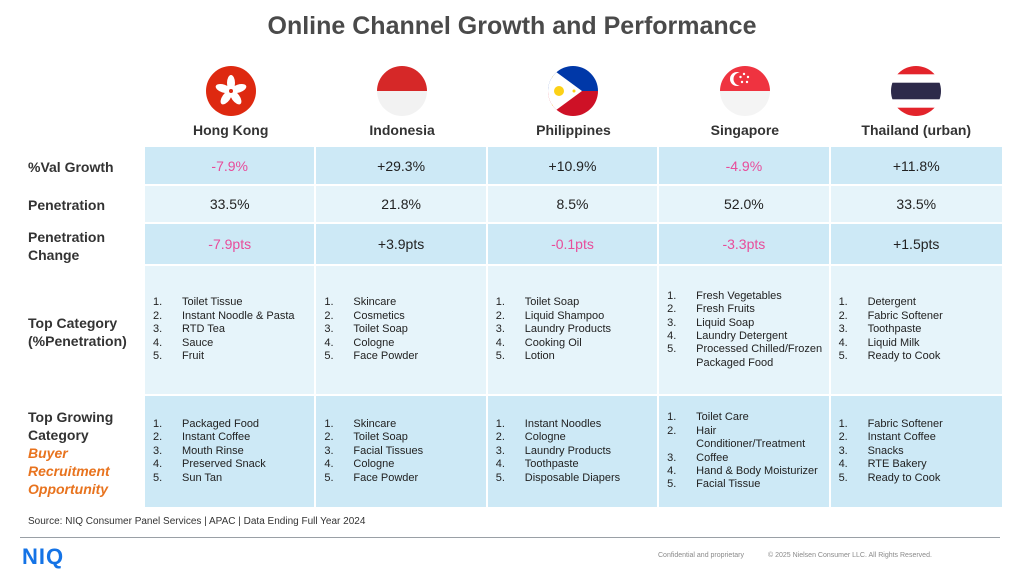 The width and height of the screenshot is (1024, 576). I want to click on page-title: Online Channel Growth and Performance, so click(512, 26).